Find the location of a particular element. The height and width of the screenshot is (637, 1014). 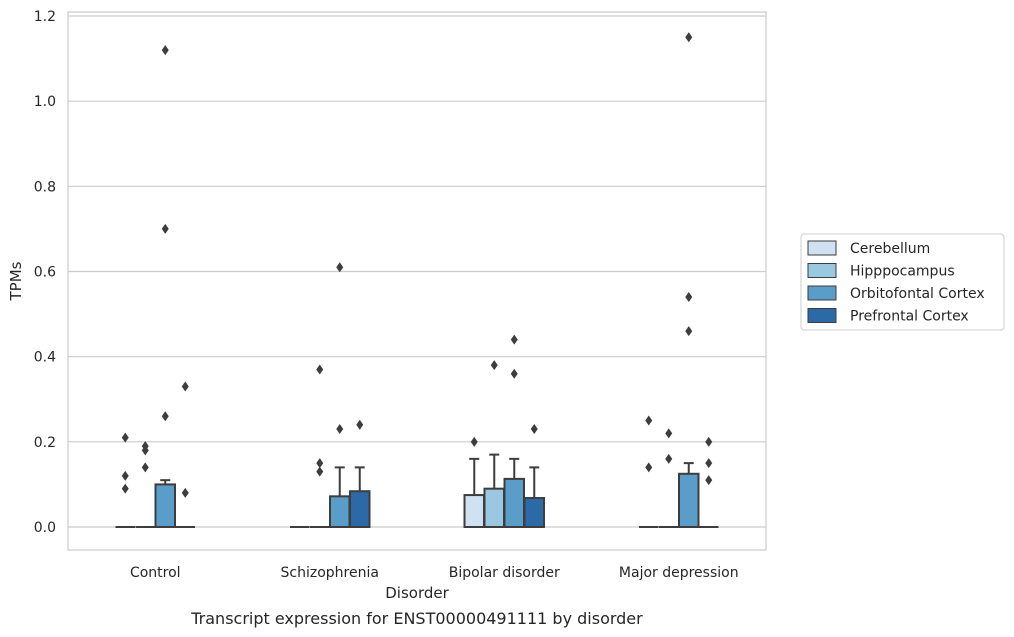

legend-item: Cerebellum is located at coordinates (868, 248).